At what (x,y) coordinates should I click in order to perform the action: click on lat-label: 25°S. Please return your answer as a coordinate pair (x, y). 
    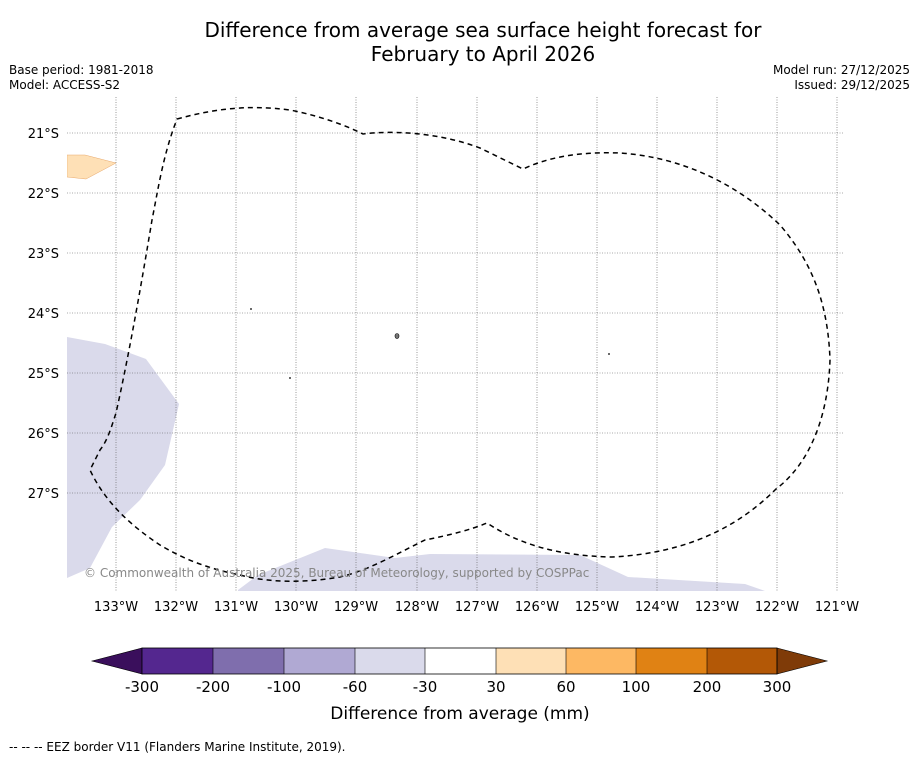
    Looking at the image, I should click on (43, 374).